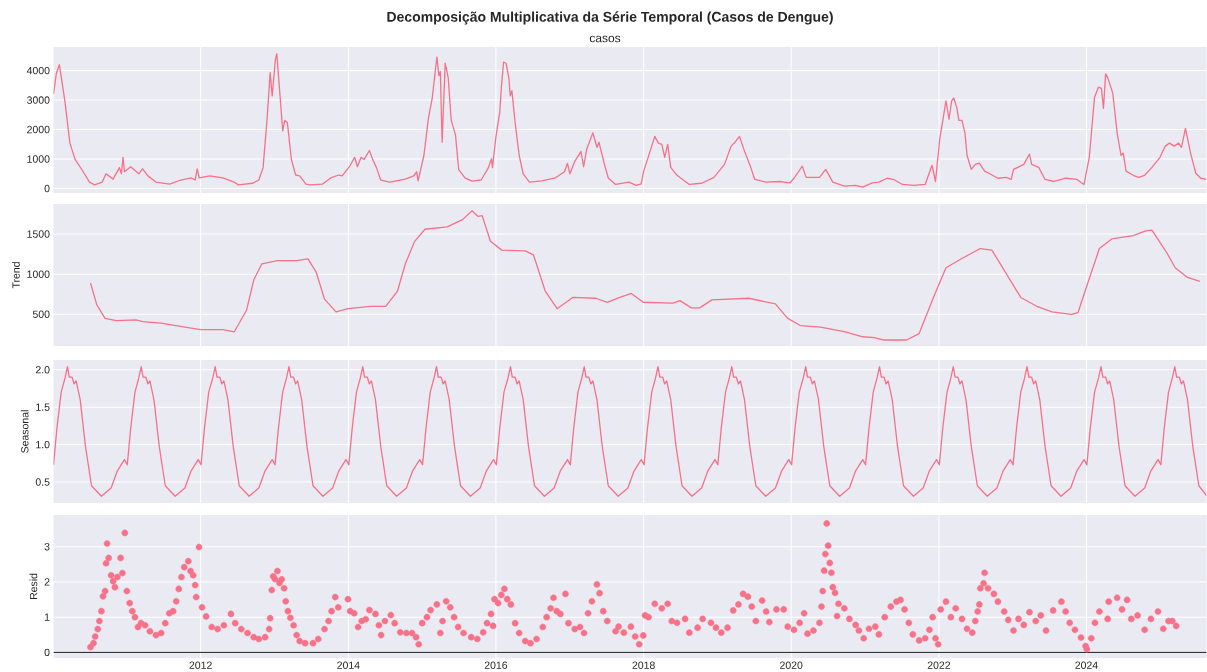 This screenshot has height=672, width=1207. What do you see at coordinates (939, 665) in the screenshot?
I see `x-tick-label: 2022` at bounding box center [939, 665].